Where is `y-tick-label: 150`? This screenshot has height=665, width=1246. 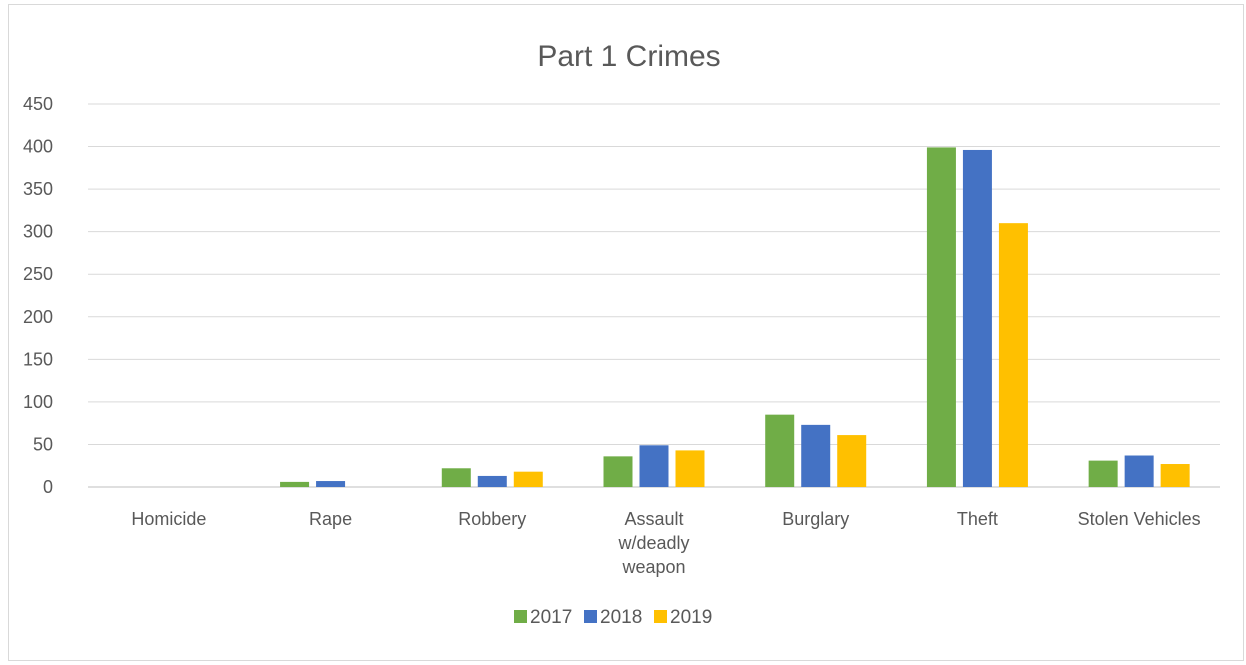 y-tick-label: 150 is located at coordinates (38, 359).